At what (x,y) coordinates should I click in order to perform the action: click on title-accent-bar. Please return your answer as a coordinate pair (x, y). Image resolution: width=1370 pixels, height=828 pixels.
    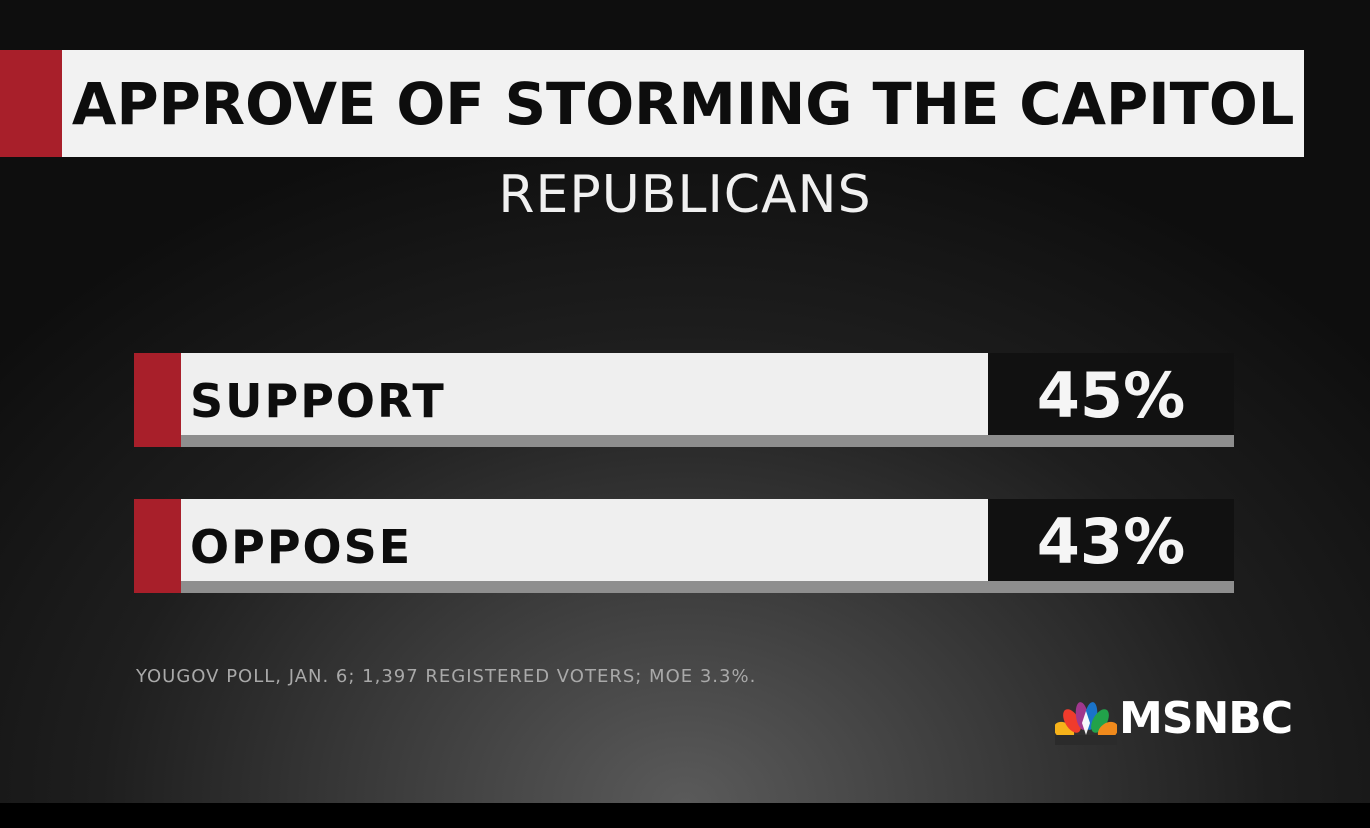
    Looking at the image, I should click on (31, 103).